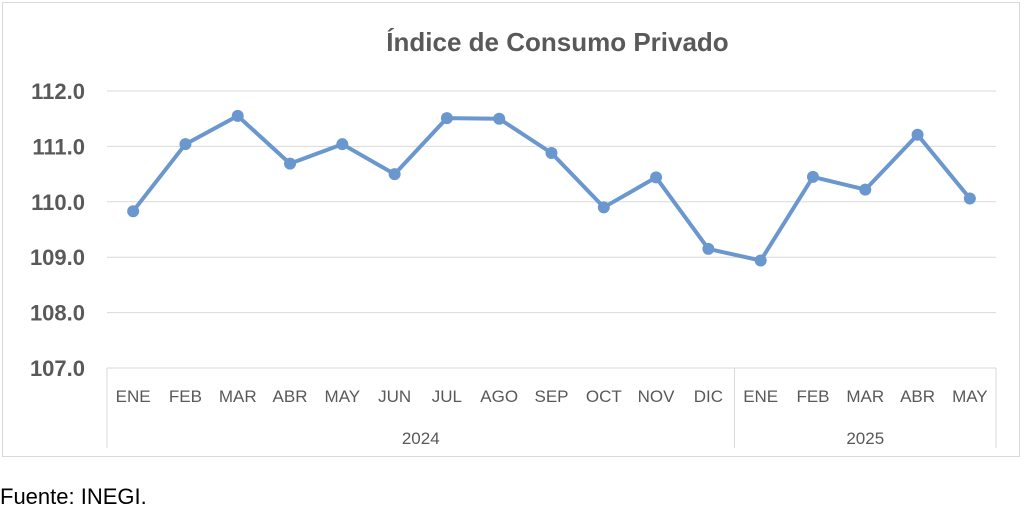  What do you see at coordinates (57, 313) in the screenshot?
I see `y-tick-label: 108.0` at bounding box center [57, 313].